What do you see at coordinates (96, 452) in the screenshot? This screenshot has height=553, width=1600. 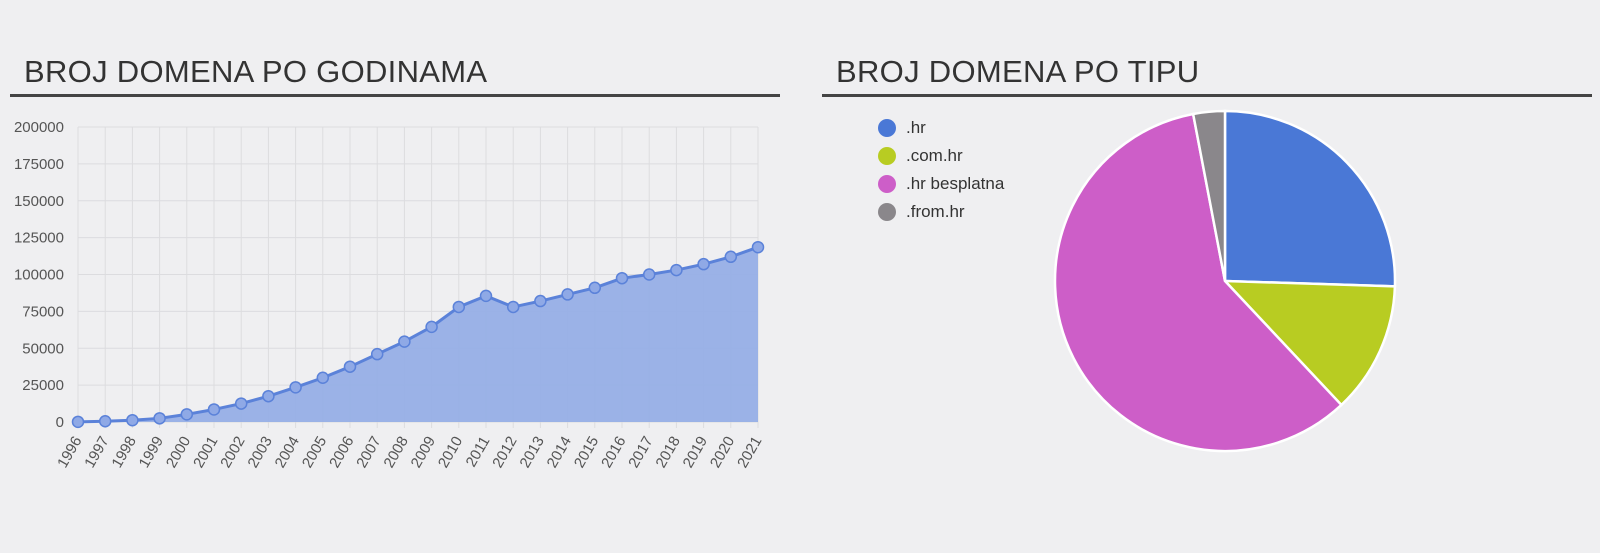 I see `x-tick-label: 1997` at bounding box center [96, 452].